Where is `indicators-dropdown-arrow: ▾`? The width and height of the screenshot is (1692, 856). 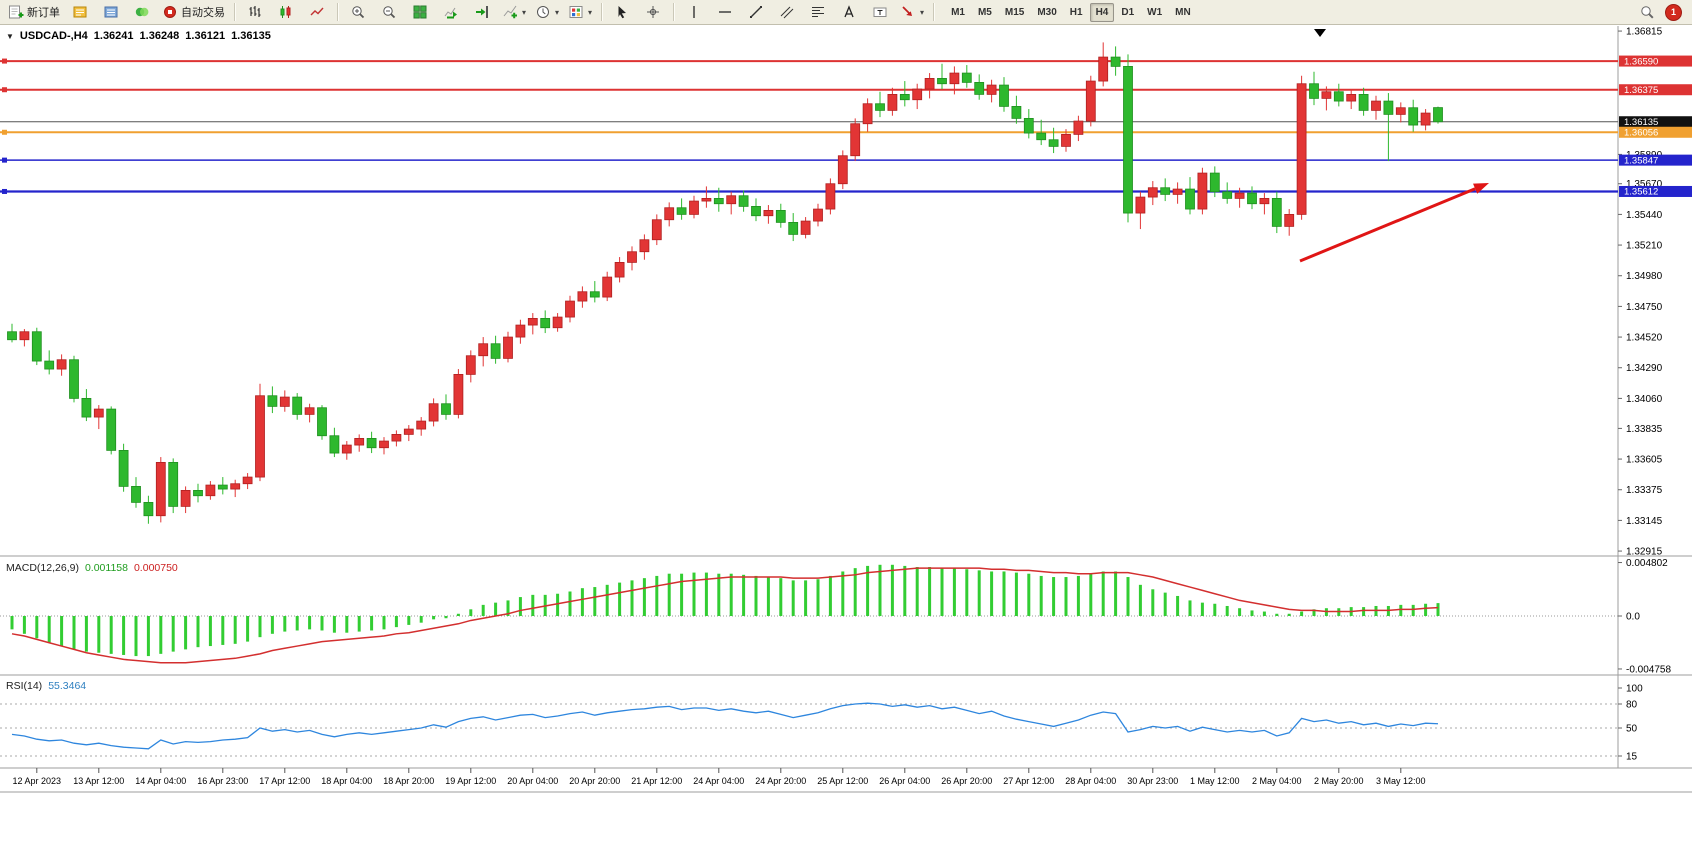 indicators-dropdown-arrow: ▾ is located at coordinates (524, 12).